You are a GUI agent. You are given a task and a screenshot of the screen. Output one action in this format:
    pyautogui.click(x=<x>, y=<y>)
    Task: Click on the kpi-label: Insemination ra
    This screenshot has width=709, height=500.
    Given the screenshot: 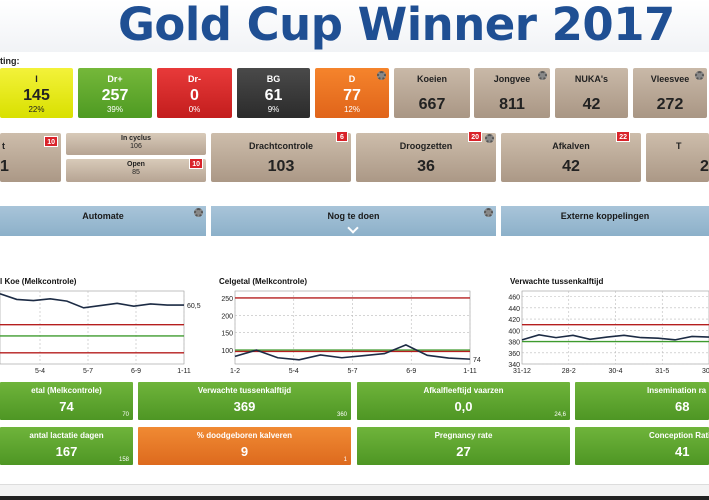 What is the action you would take?
    pyautogui.click(x=677, y=390)
    